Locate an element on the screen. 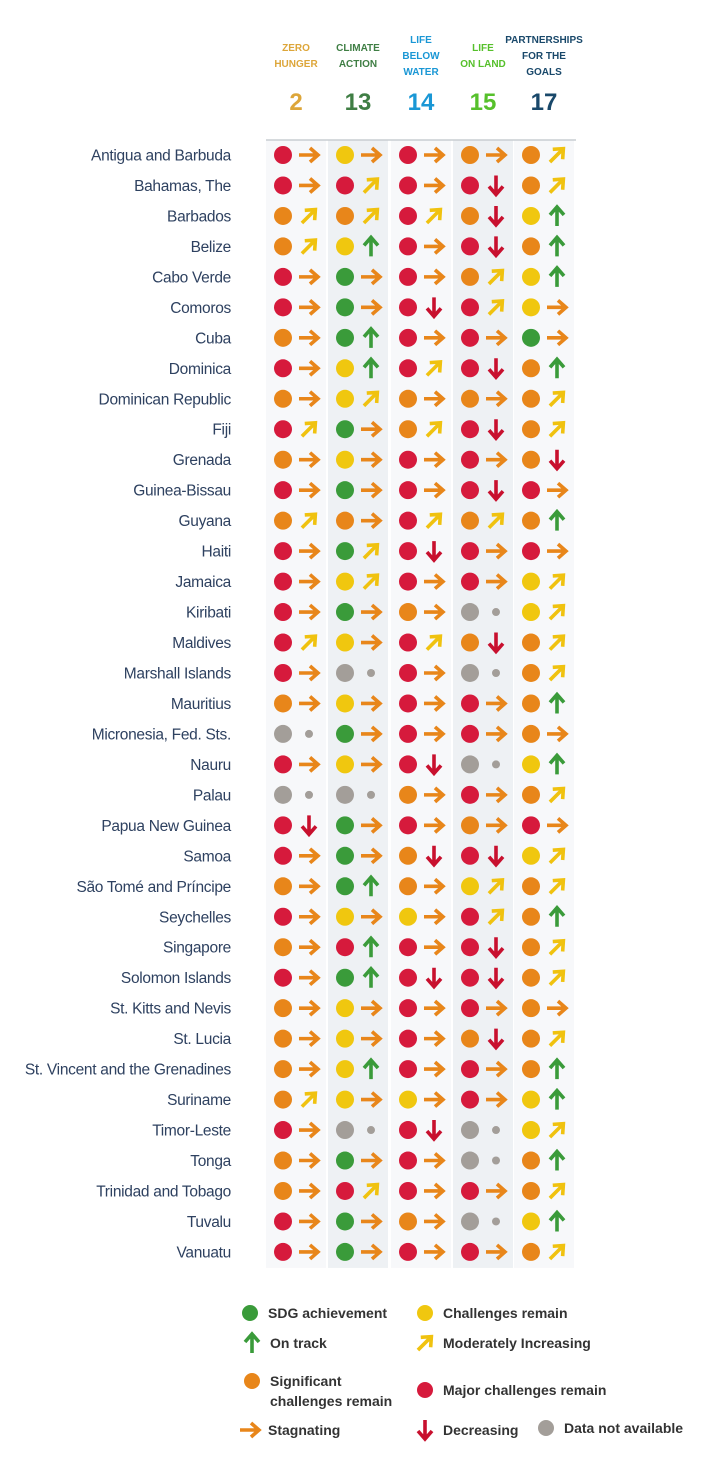 The width and height of the screenshot is (726, 1483). country-name: Dominica is located at coordinates (200, 369).